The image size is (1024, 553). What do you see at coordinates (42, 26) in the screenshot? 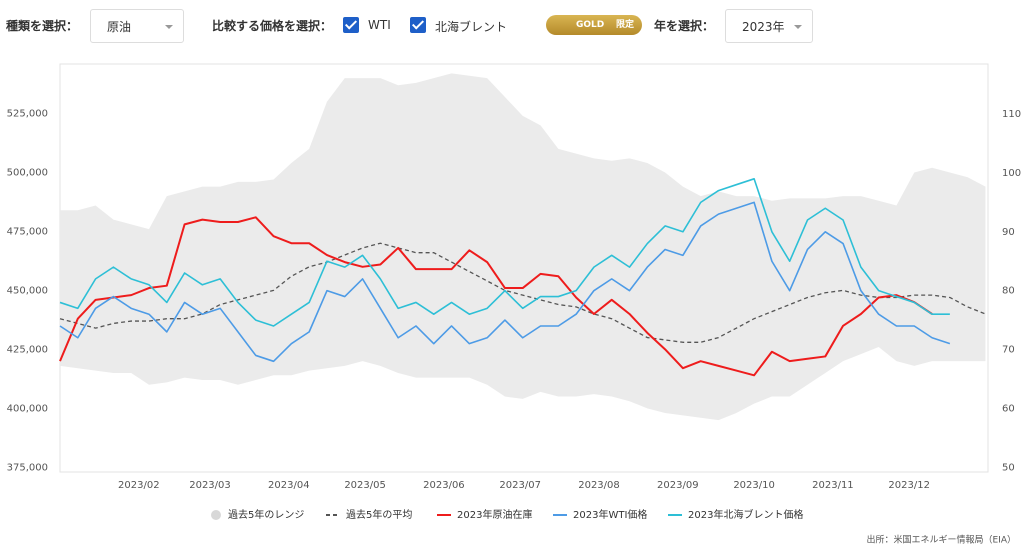
I see `type-label: 種類を選択：` at bounding box center [42, 26].